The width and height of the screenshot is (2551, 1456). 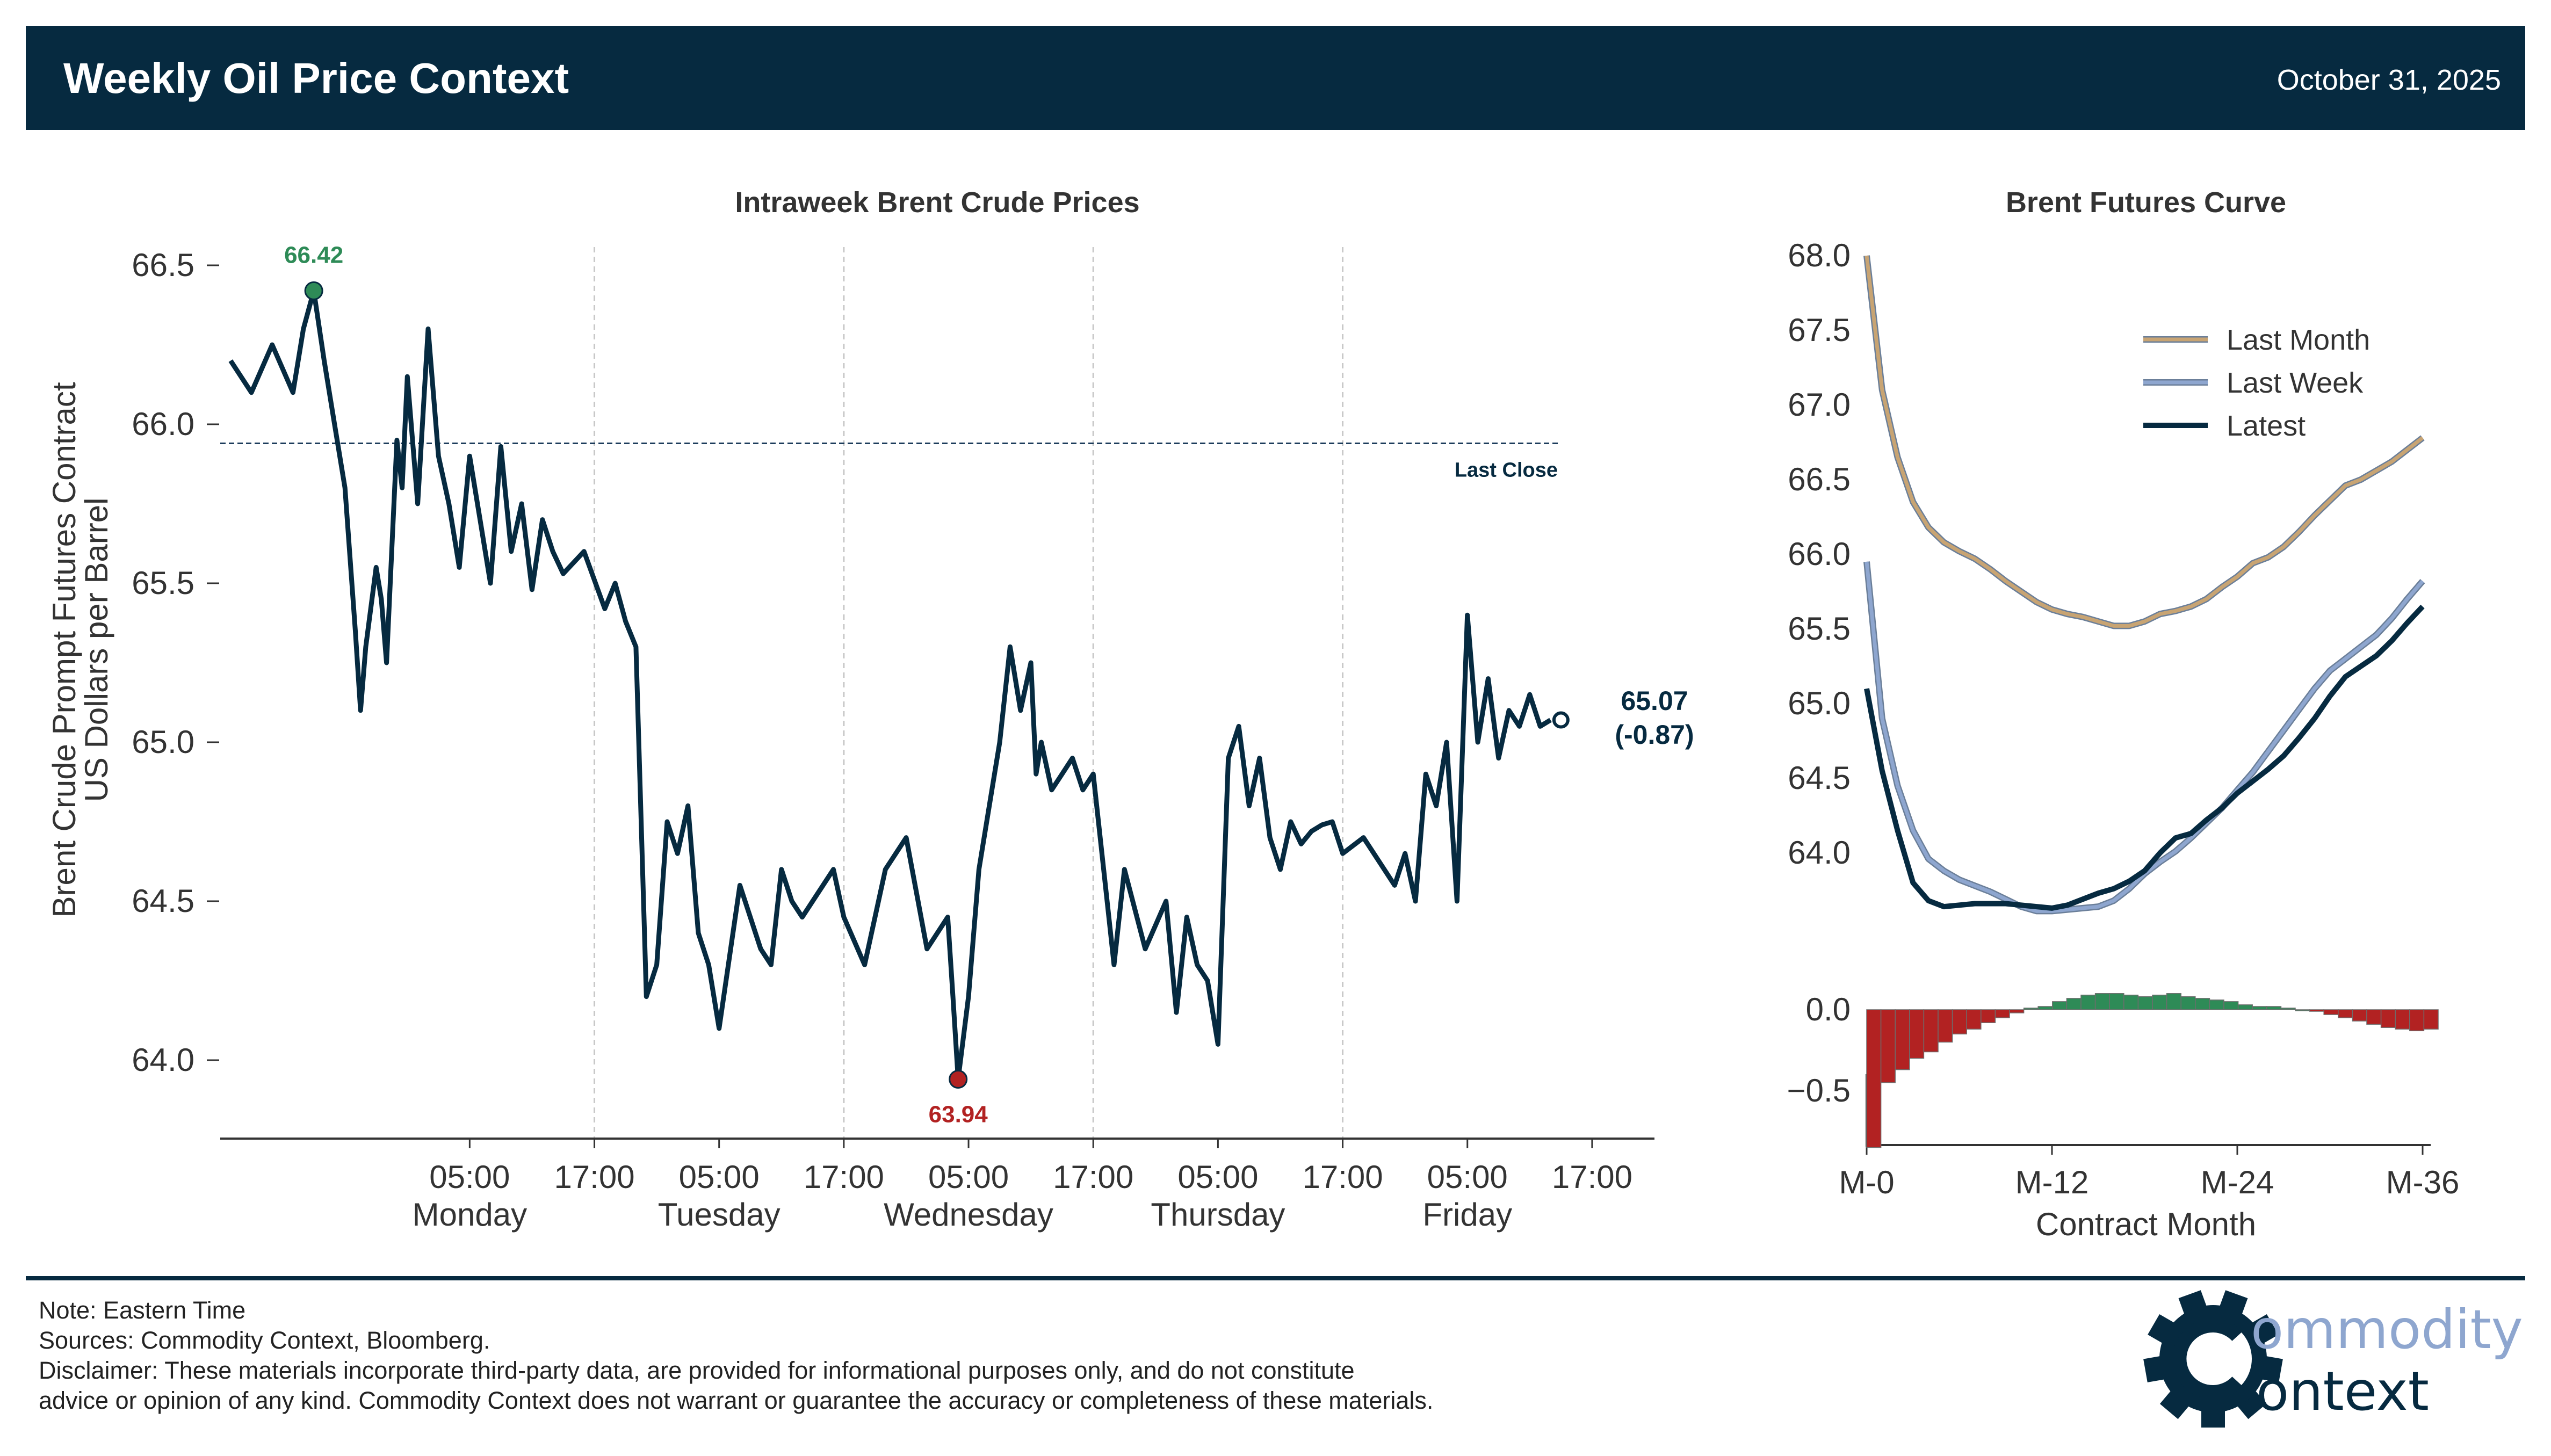 I want to click on footer-note: Note: Eastern Time, so click(x=142, y=1310).